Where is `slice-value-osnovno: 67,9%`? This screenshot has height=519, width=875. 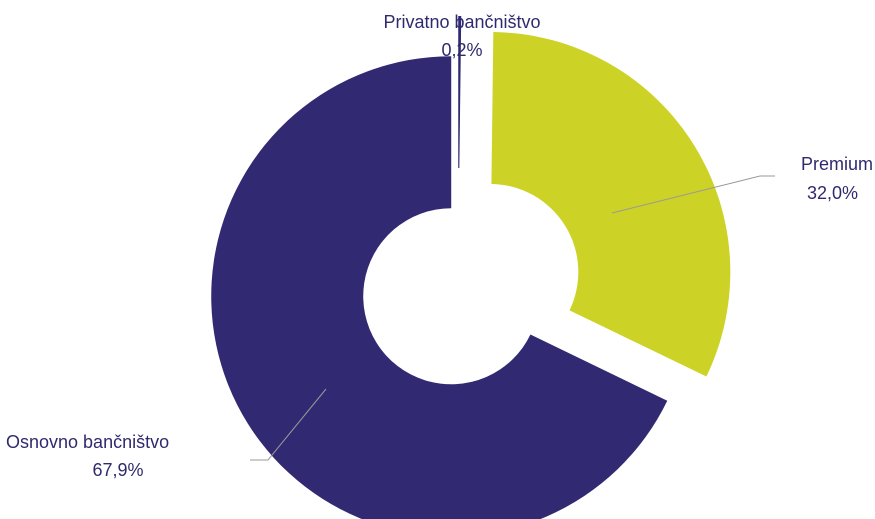
slice-value-osnovno: 67,9% is located at coordinates (117, 470).